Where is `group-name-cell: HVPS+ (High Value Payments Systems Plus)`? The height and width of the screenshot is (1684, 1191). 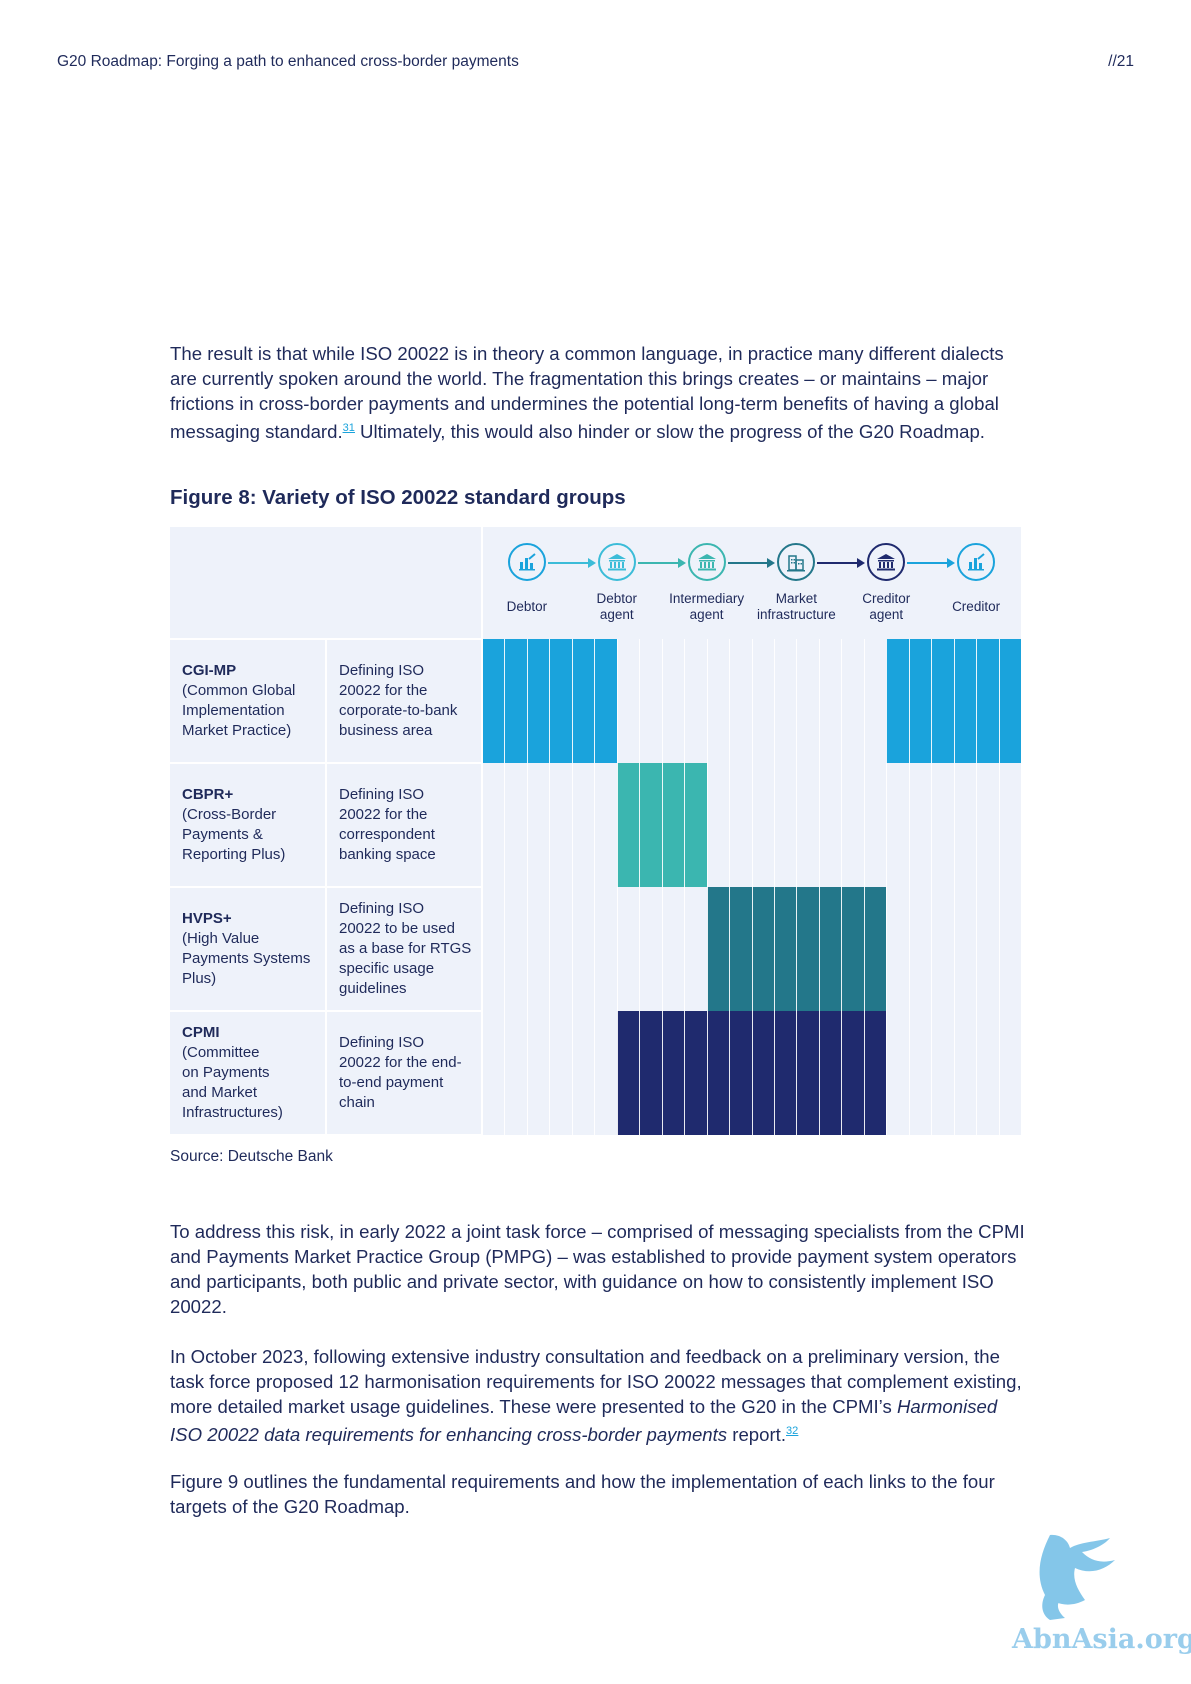 group-name-cell: HVPS+ (High Value Payments Systems Plus) is located at coordinates (252, 949).